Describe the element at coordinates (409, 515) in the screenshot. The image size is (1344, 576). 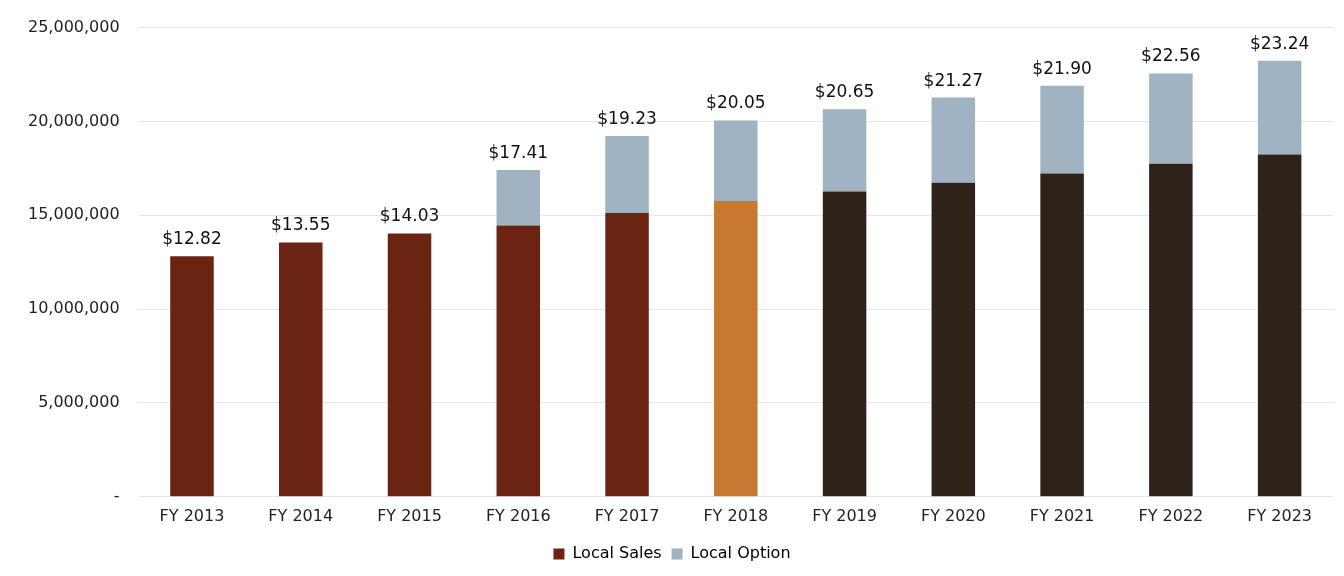
I see `x-tick-label: FY 2015` at that location.